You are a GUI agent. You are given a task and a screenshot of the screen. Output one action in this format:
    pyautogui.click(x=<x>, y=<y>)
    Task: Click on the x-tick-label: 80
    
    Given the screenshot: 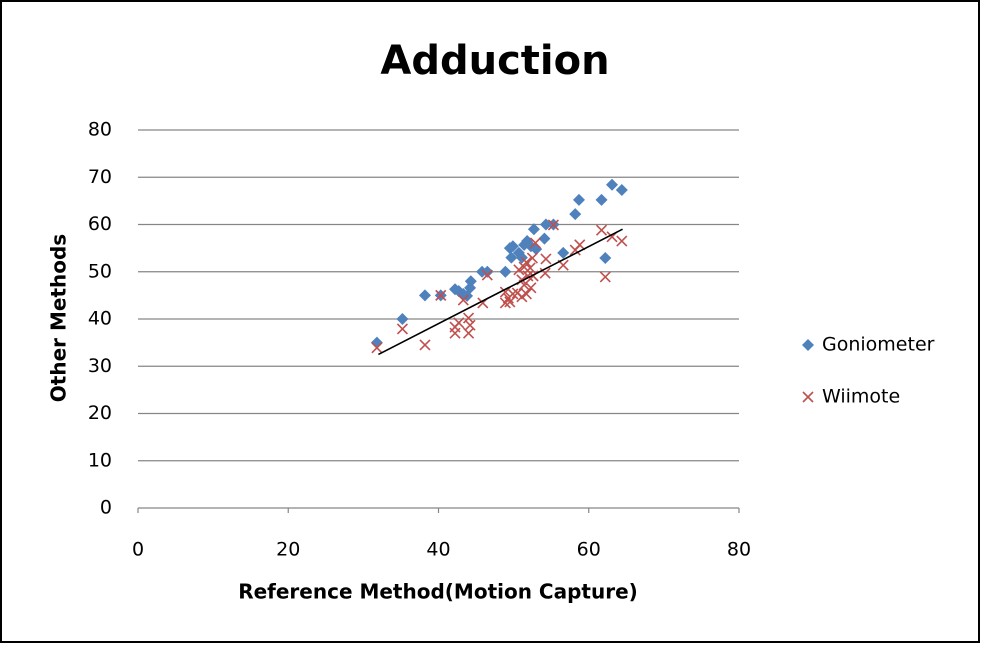 What is the action you would take?
    pyautogui.click(x=739, y=550)
    